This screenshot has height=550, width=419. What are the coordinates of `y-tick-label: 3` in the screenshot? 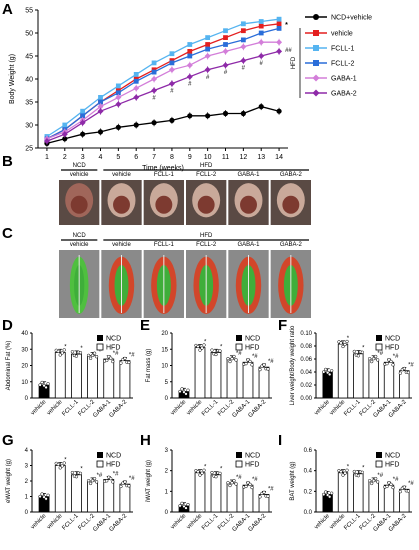 It's located at (27, 467).